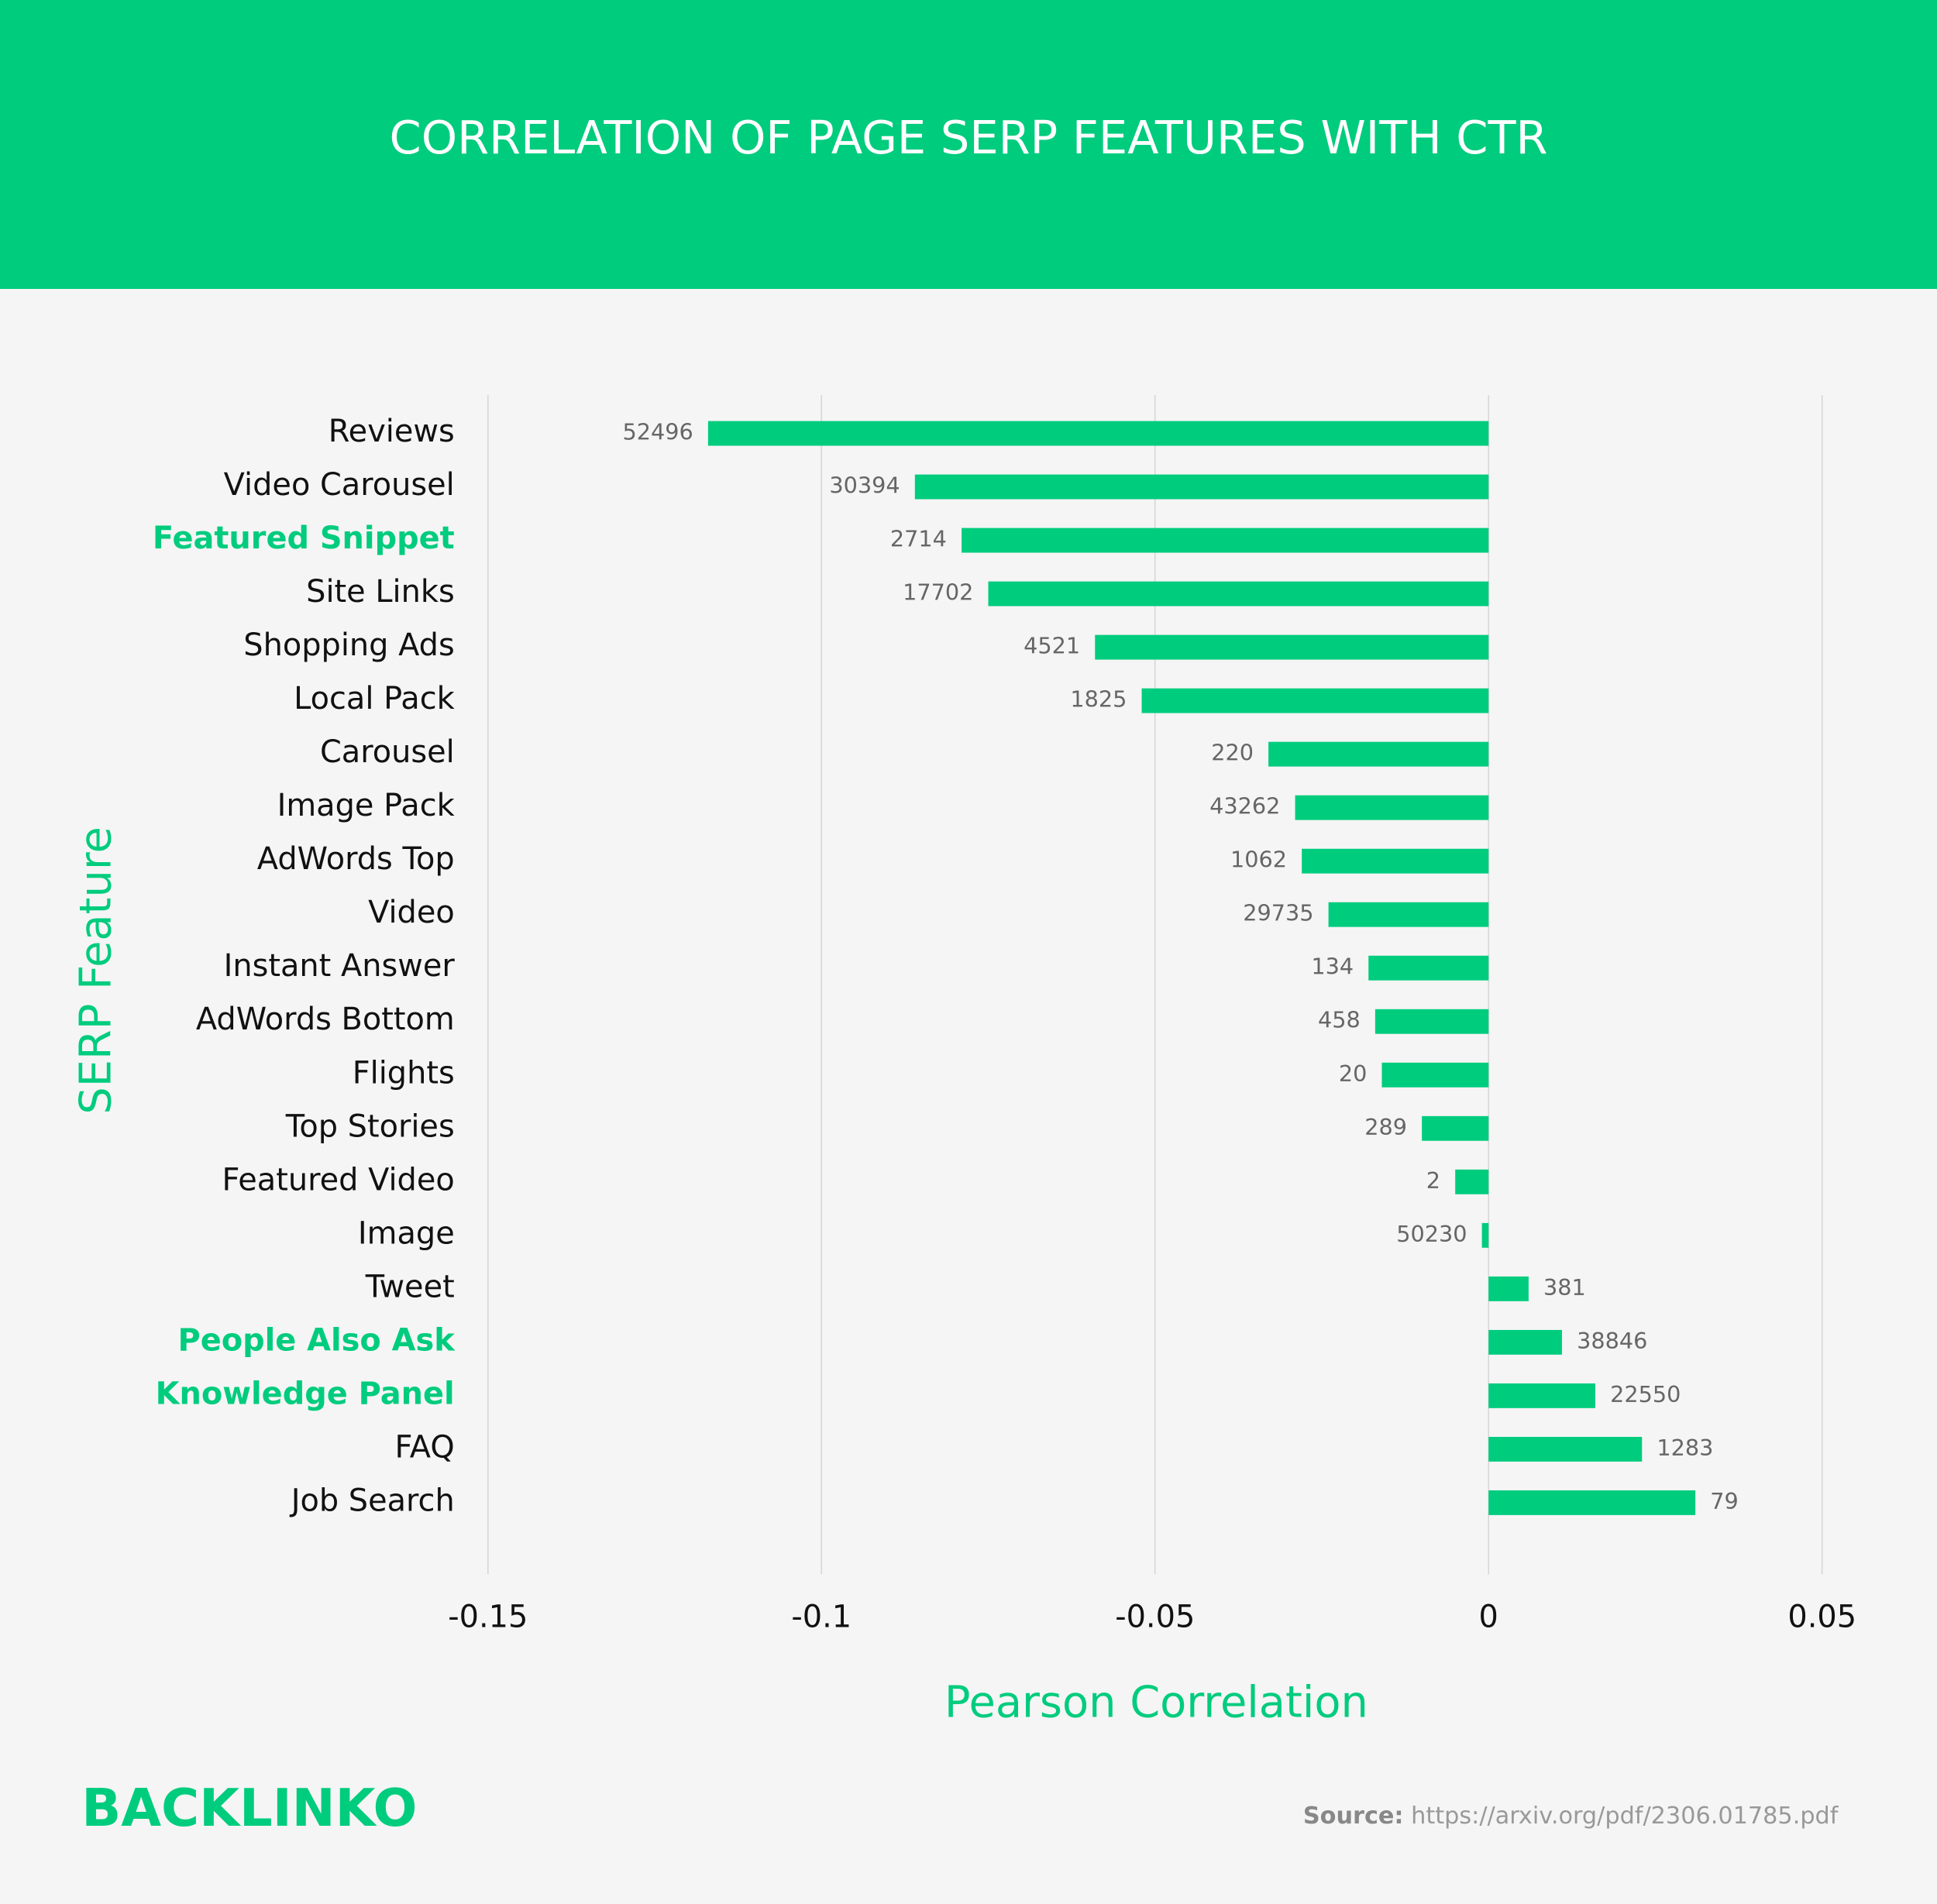 Image resolution: width=1937 pixels, height=1904 pixels. What do you see at coordinates (1099, 699) in the screenshot?
I see `sample-size-label: 1825` at bounding box center [1099, 699].